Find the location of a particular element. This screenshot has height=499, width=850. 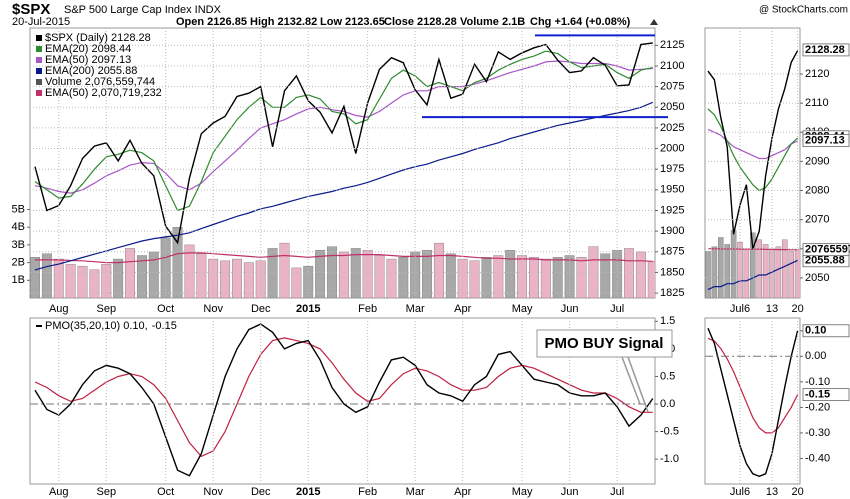

plot-area is located at coordinates (752, 174).